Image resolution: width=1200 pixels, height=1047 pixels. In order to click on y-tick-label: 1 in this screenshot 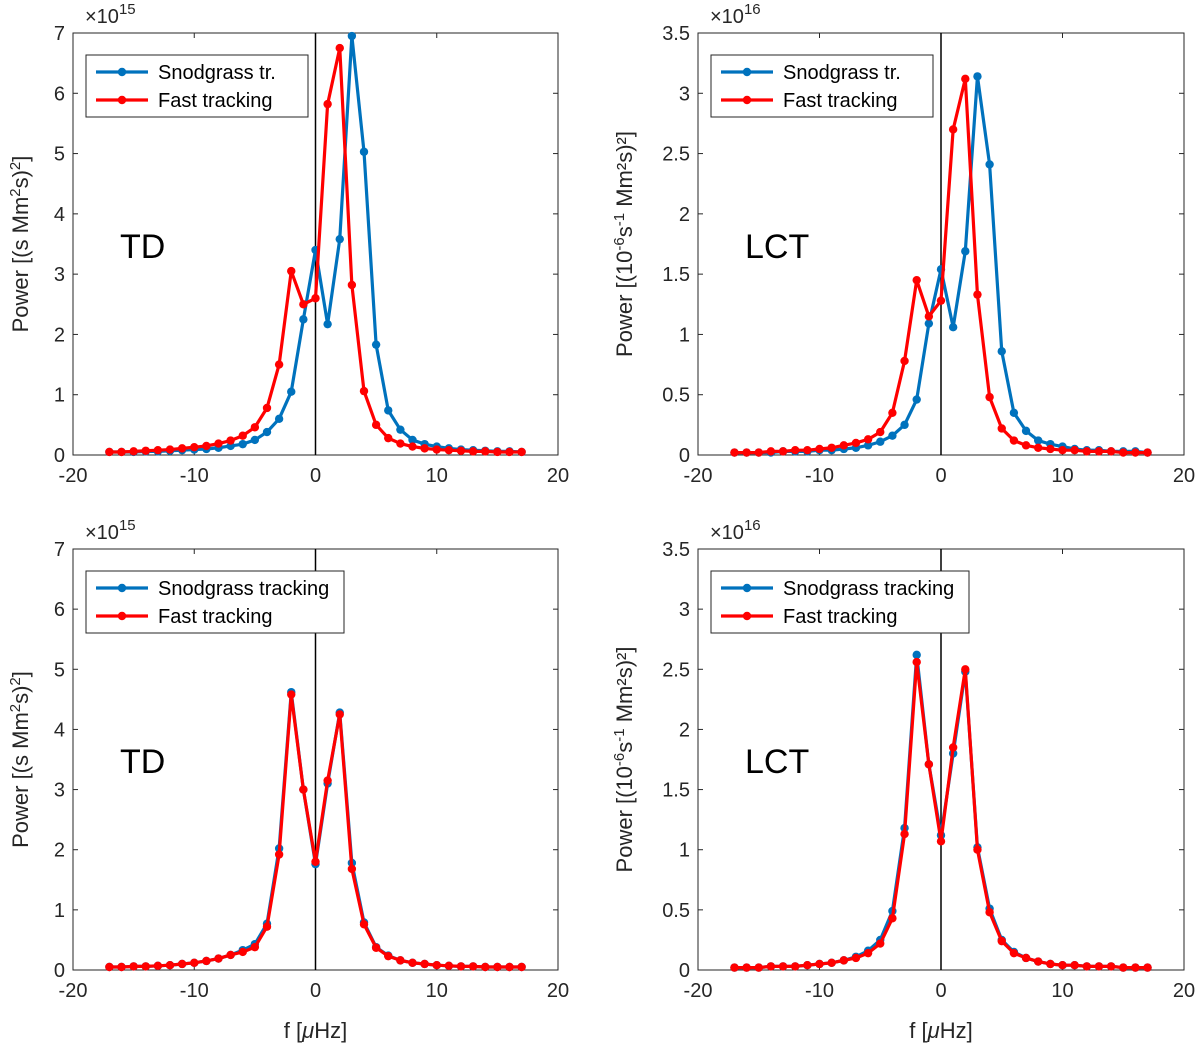, I will do `click(684, 335)`.